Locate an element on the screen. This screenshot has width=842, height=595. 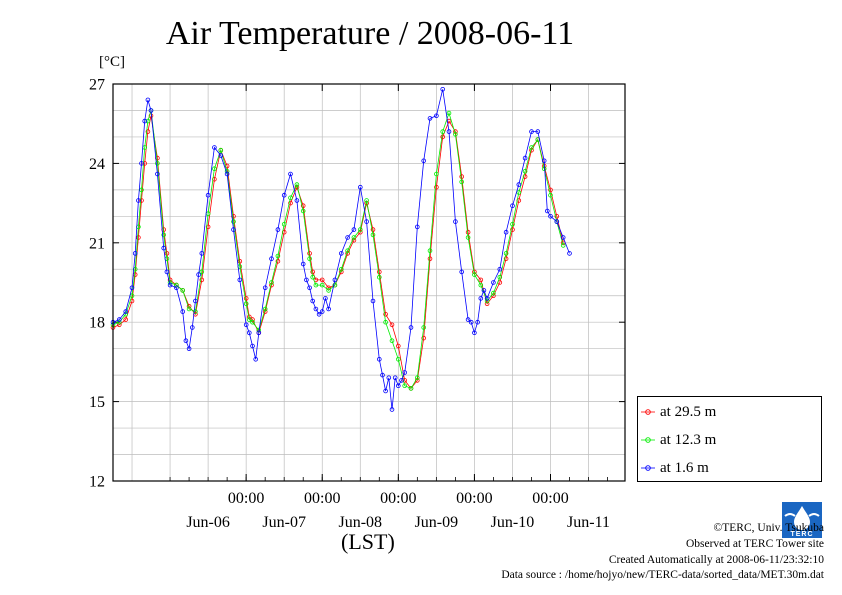
y-tick-label: 18 is located at coordinates (97, 323).